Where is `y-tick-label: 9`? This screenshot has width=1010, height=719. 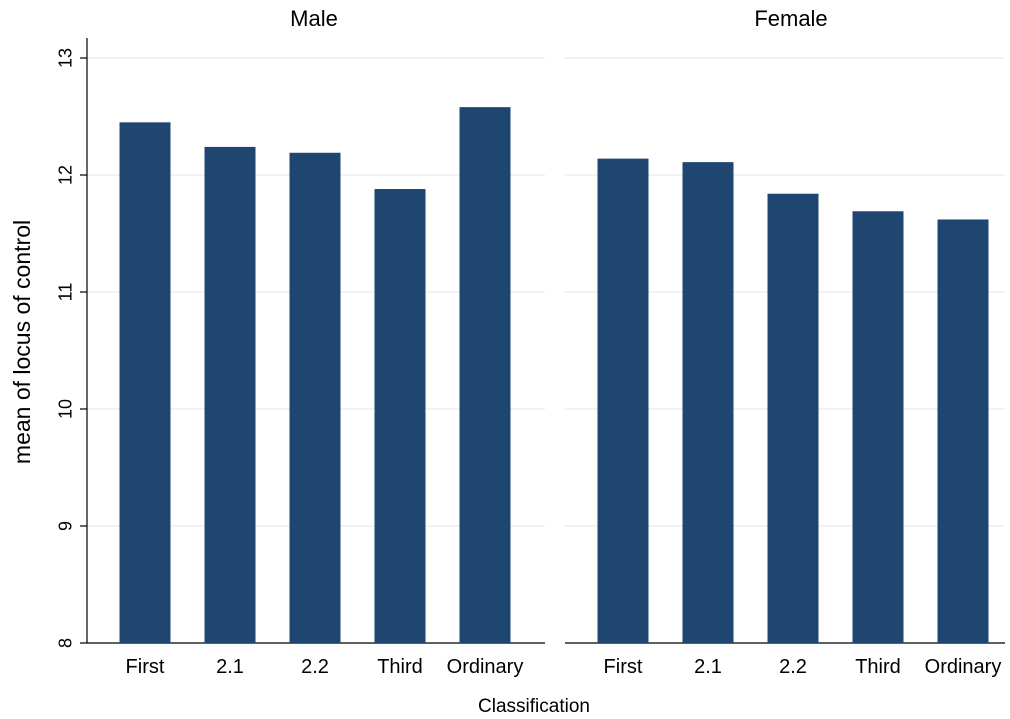 y-tick-label: 9 is located at coordinates (65, 526).